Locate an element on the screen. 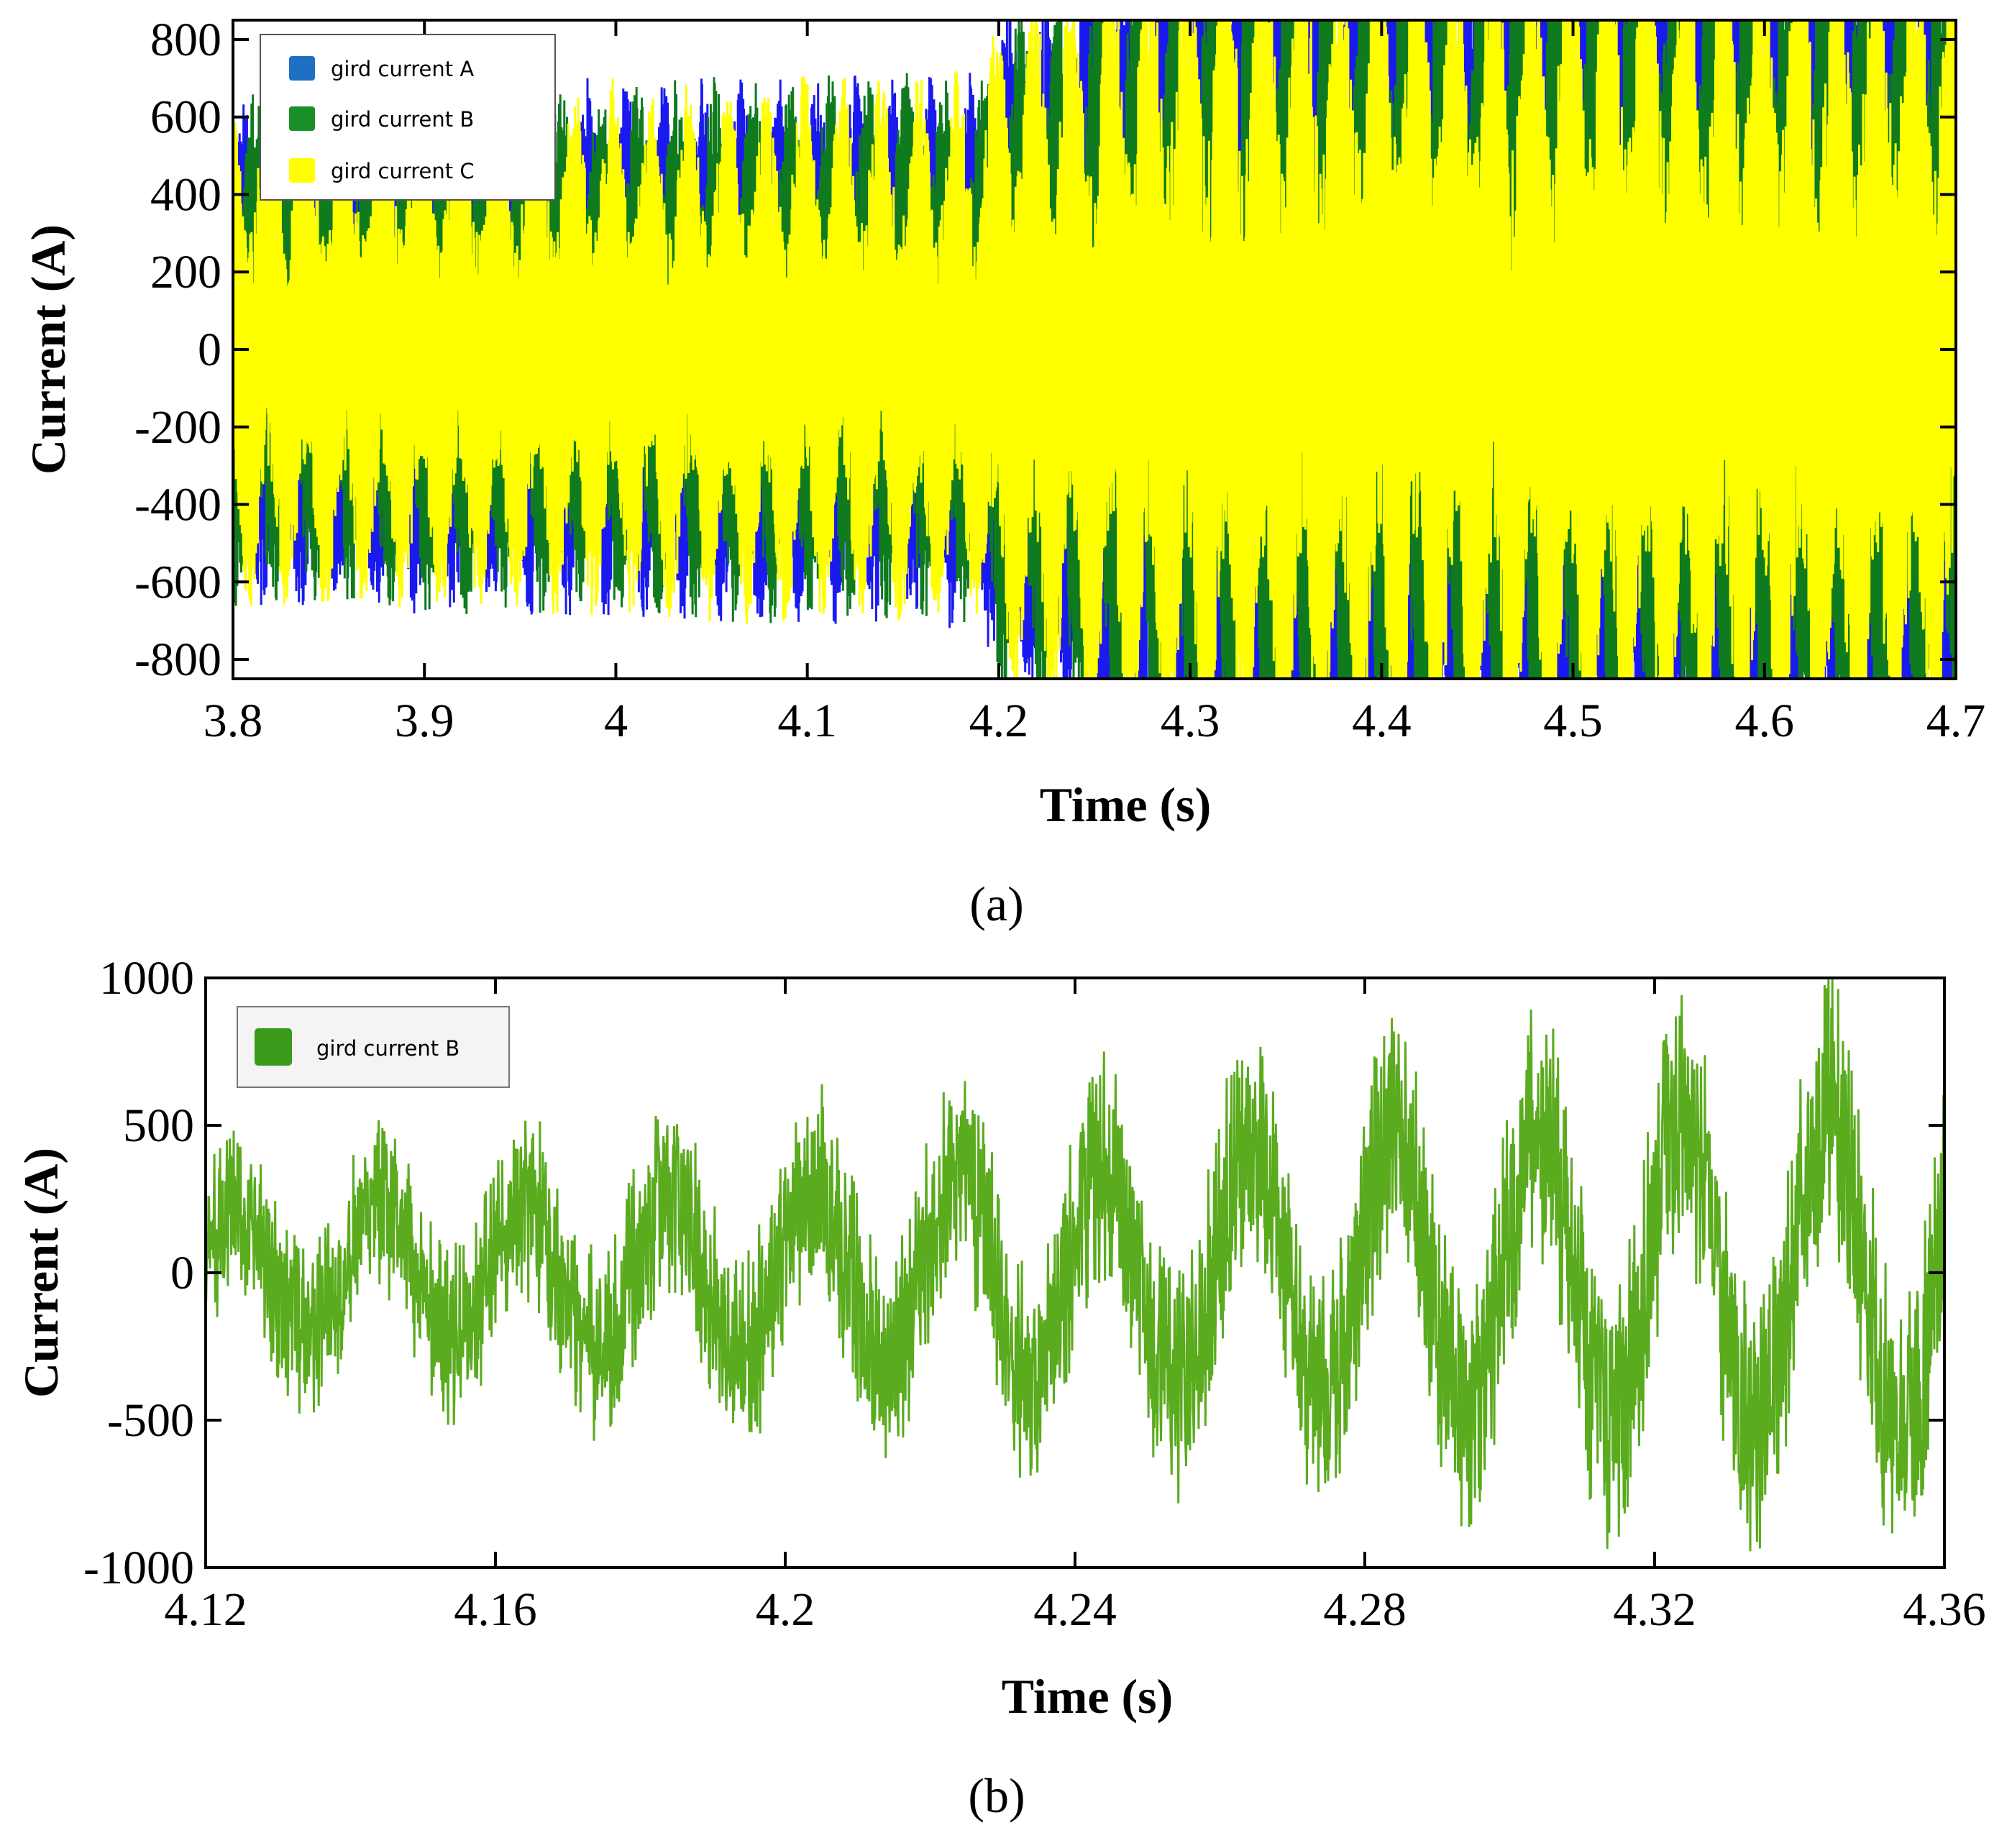 This screenshot has height=1848, width=2012. panel-b-ylabel: Current (A) is located at coordinates (41, 1273).